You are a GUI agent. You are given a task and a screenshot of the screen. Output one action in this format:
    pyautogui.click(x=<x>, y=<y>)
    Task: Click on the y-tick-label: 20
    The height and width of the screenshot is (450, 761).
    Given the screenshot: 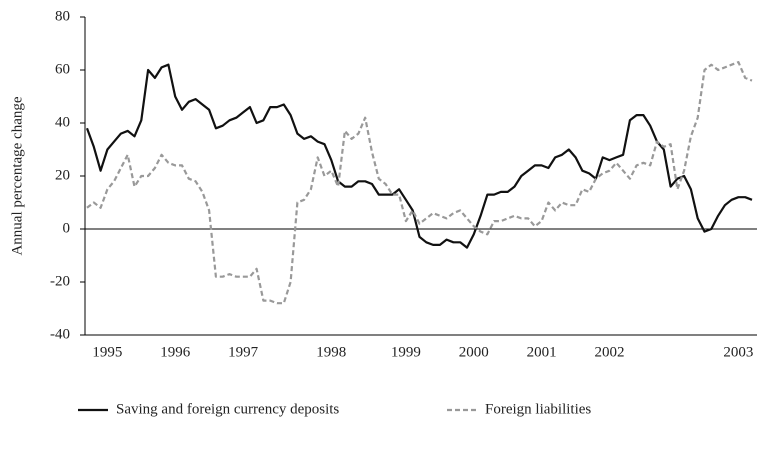 What is the action you would take?
    pyautogui.click(x=62, y=175)
    